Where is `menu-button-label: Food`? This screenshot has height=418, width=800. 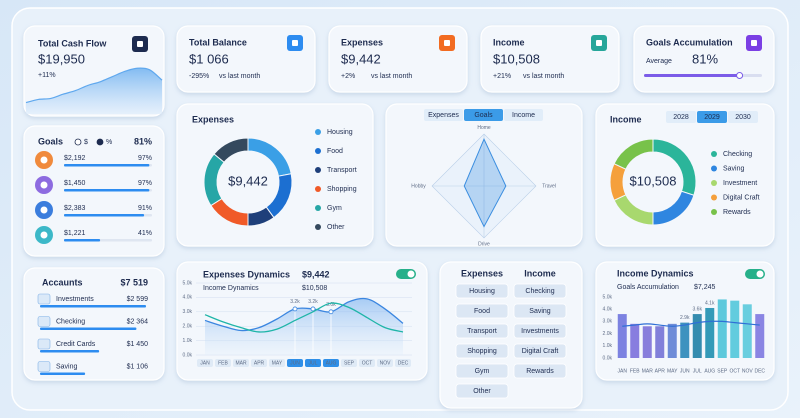
menu-button-label: Food is located at coordinates (482, 311).